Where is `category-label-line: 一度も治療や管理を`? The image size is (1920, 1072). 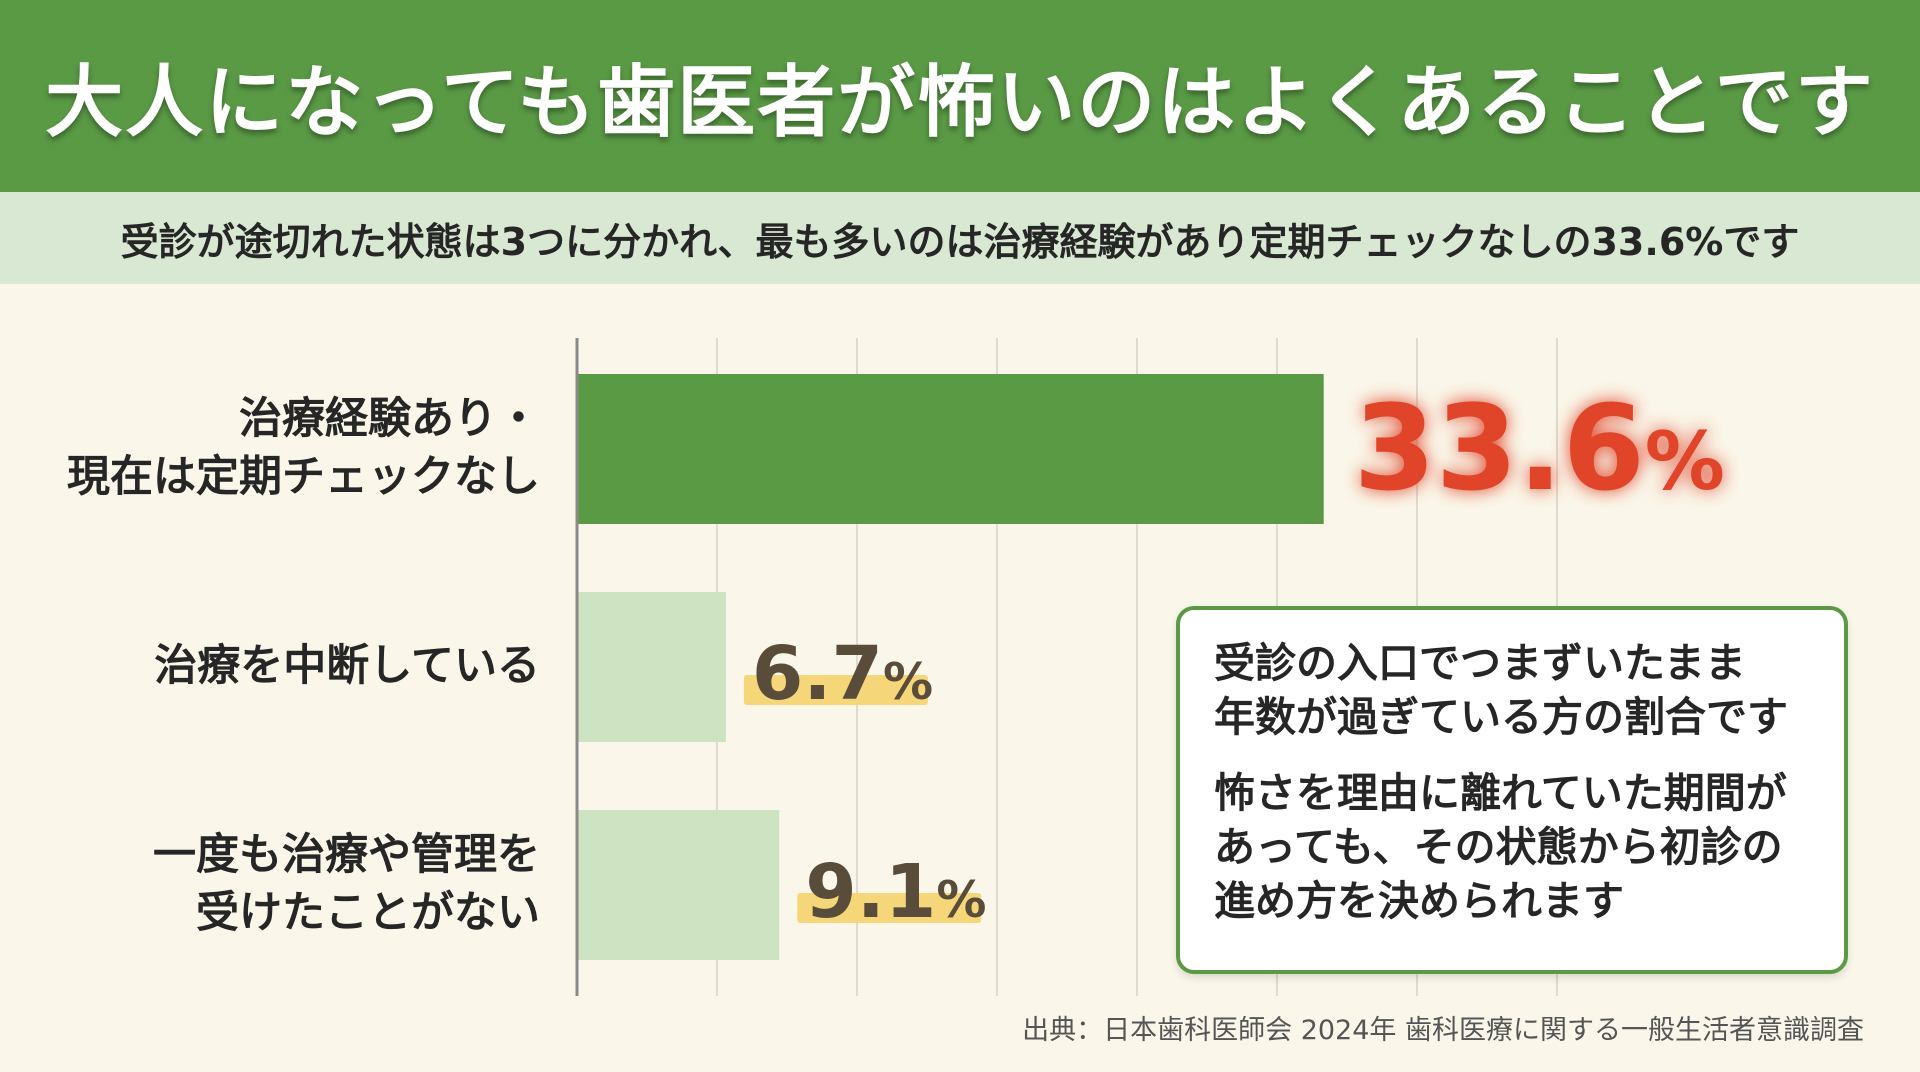
category-label-line: 一度も治療や管理を is located at coordinates (346, 855).